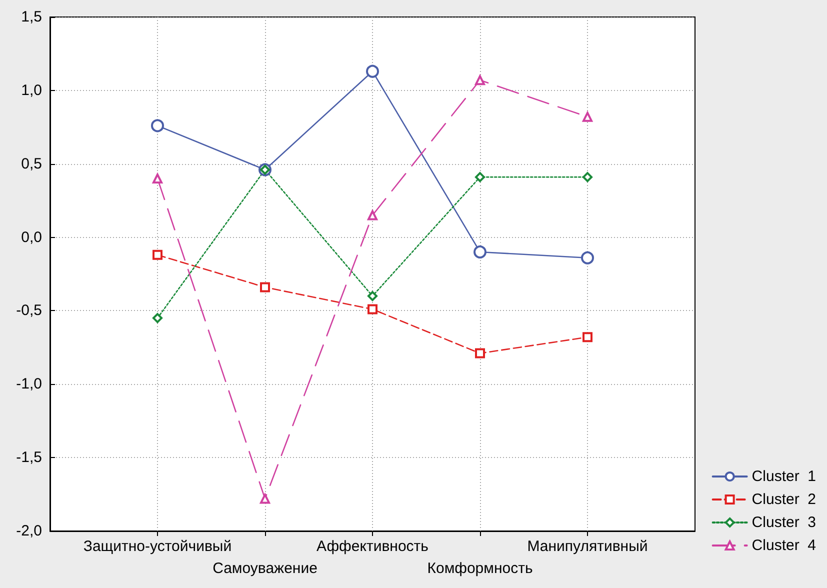 The image size is (827, 588). Describe the element at coordinates (587, 546) in the screenshot. I see `x-tick-label: Манипулятивный` at that location.